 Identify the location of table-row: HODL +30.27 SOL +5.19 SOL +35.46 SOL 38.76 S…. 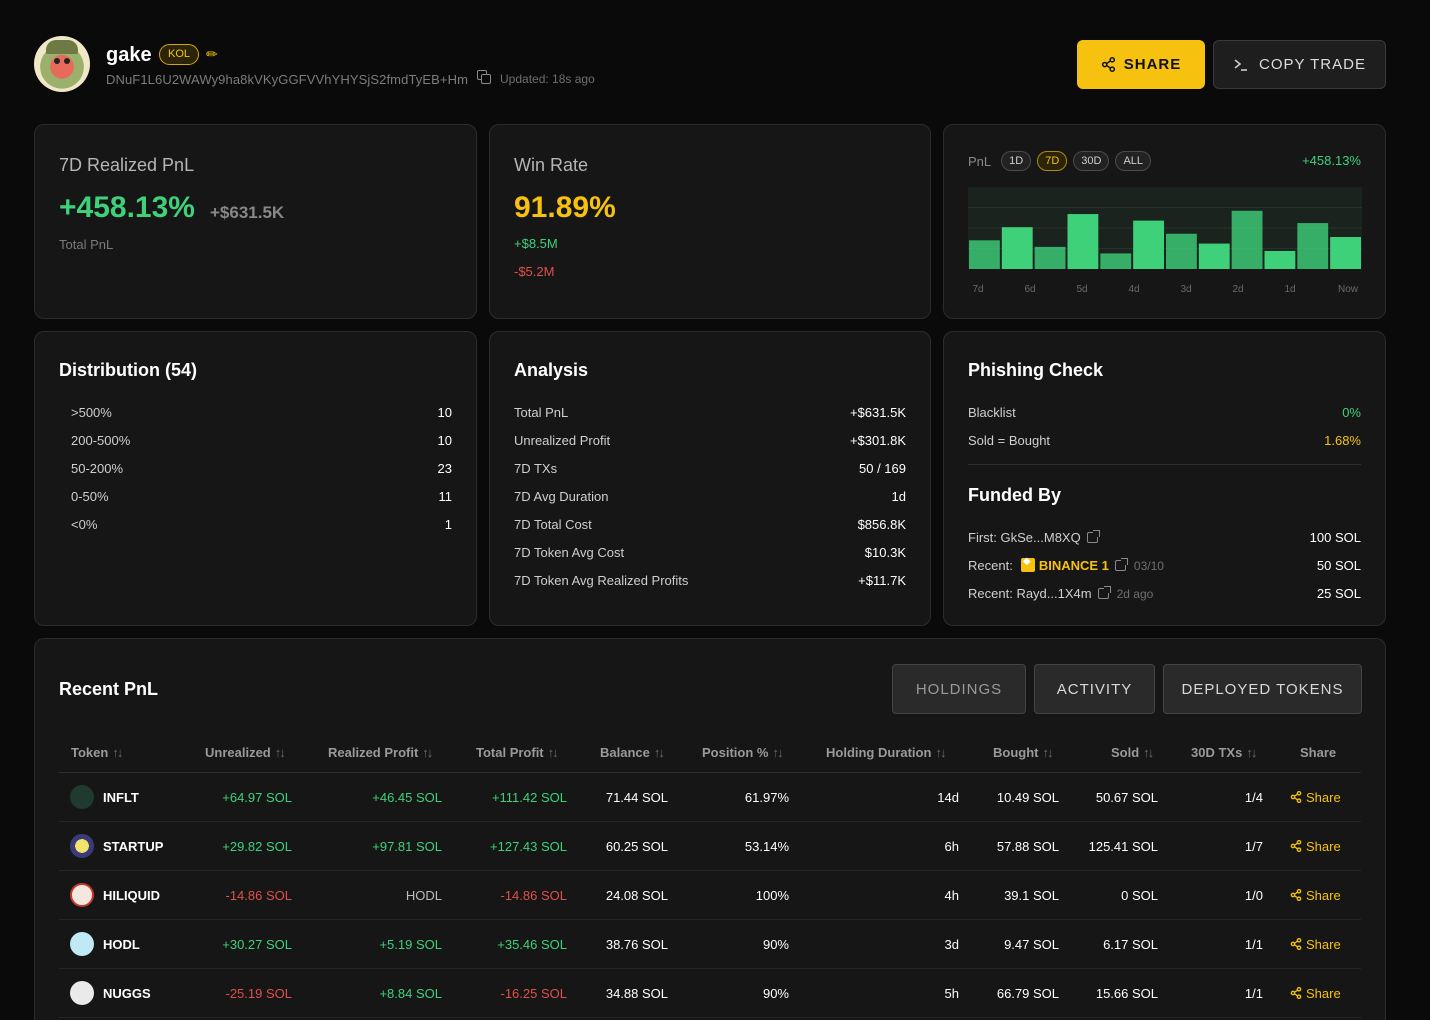
(710, 944).